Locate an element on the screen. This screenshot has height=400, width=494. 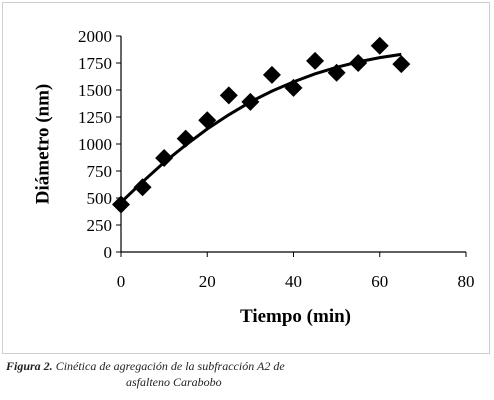
caption-label: Figura 2. is located at coordinates (29, 366).